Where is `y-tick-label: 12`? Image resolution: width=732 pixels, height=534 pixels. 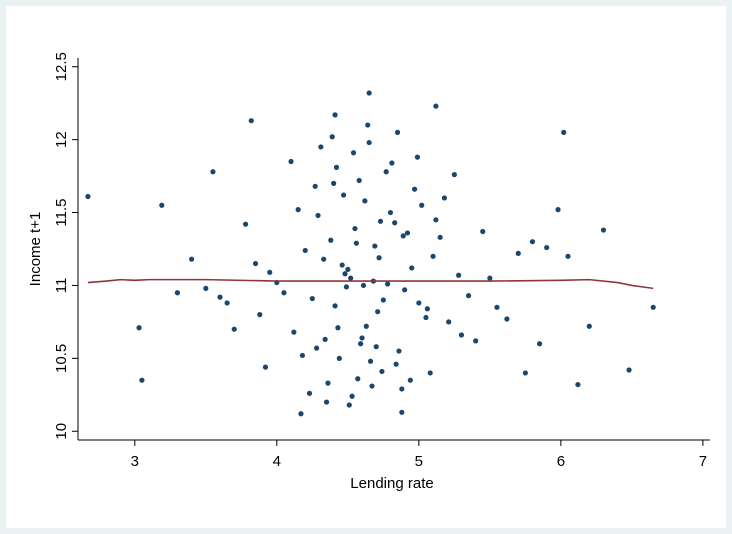 y-tick-label: 12 is located at coordinates (61, 139).